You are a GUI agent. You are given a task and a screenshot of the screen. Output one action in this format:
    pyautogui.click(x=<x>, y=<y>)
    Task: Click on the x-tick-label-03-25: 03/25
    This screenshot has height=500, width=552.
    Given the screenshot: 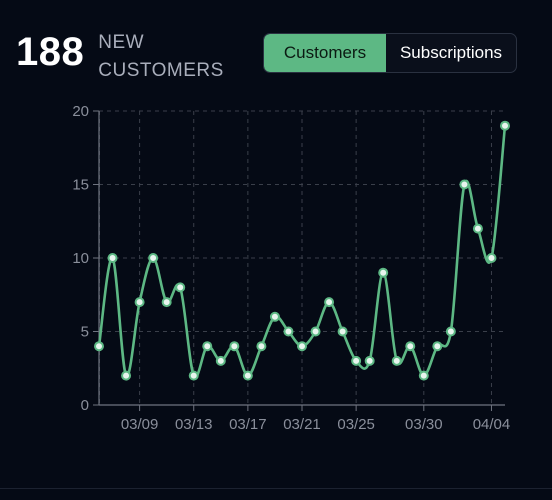 What is the action you would take?
    pyautogui.click(x=356, y=424)
    